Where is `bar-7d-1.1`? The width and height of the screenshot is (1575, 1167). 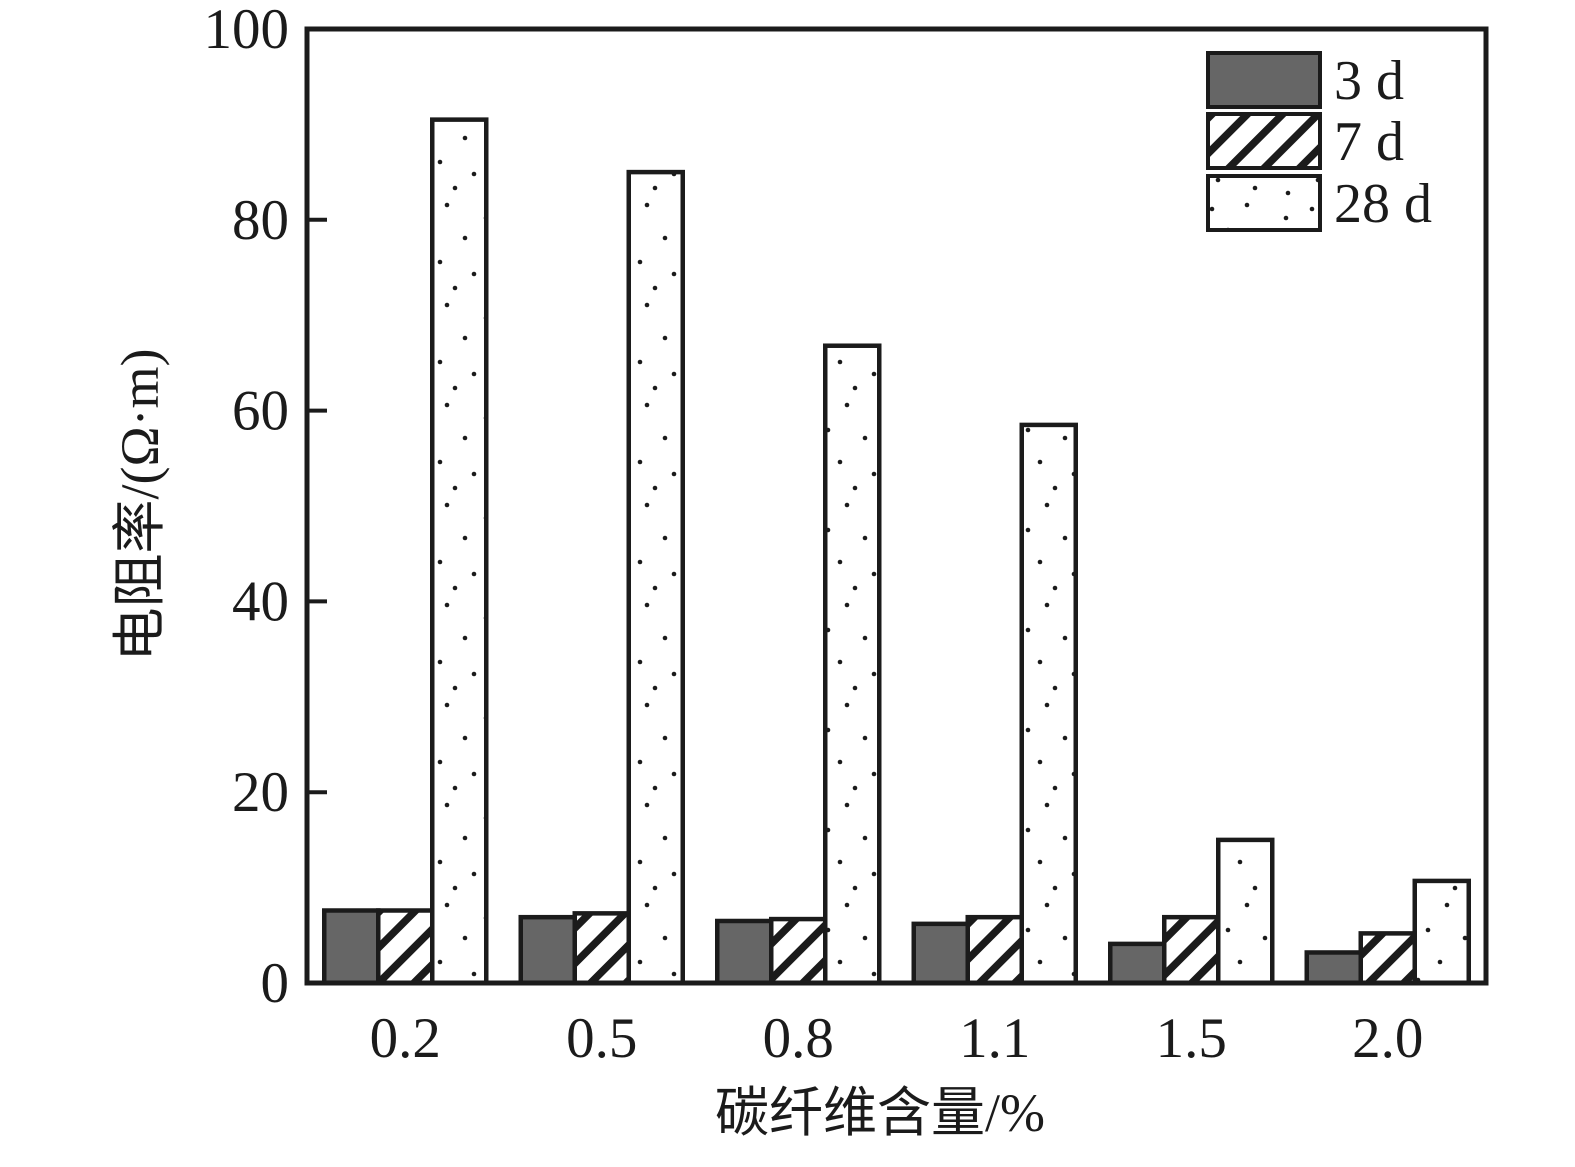
bar-7d-1.1 is located at coordinates (994, 950).